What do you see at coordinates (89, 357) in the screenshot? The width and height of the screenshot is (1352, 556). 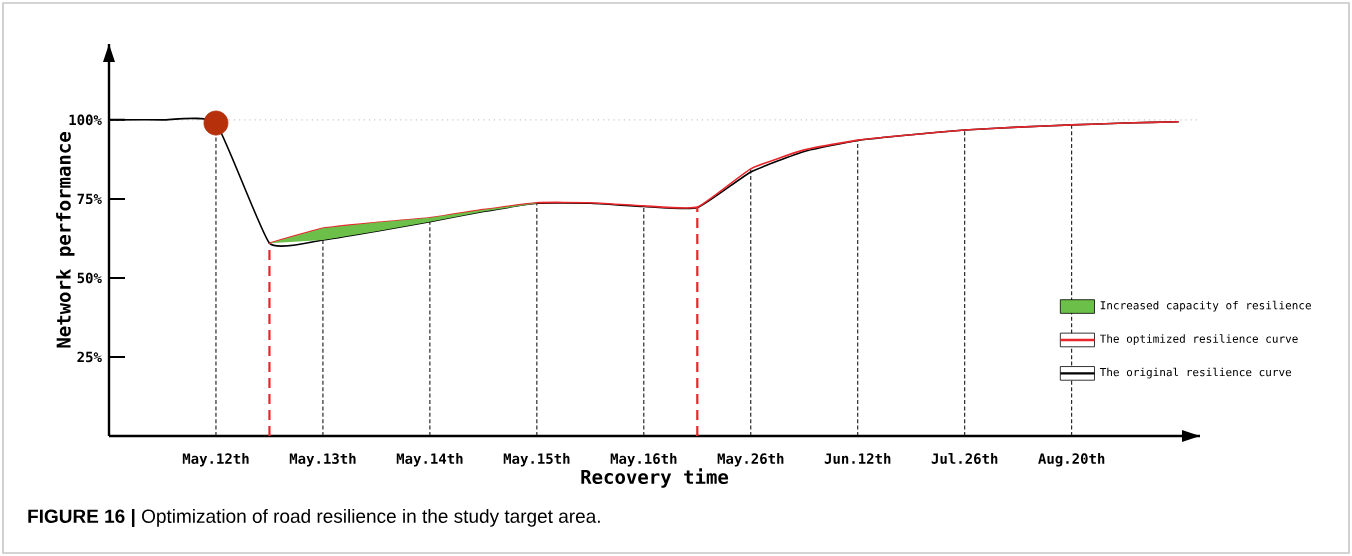 I see `y-tick-label: 25%` at bounding box center [89, 357].